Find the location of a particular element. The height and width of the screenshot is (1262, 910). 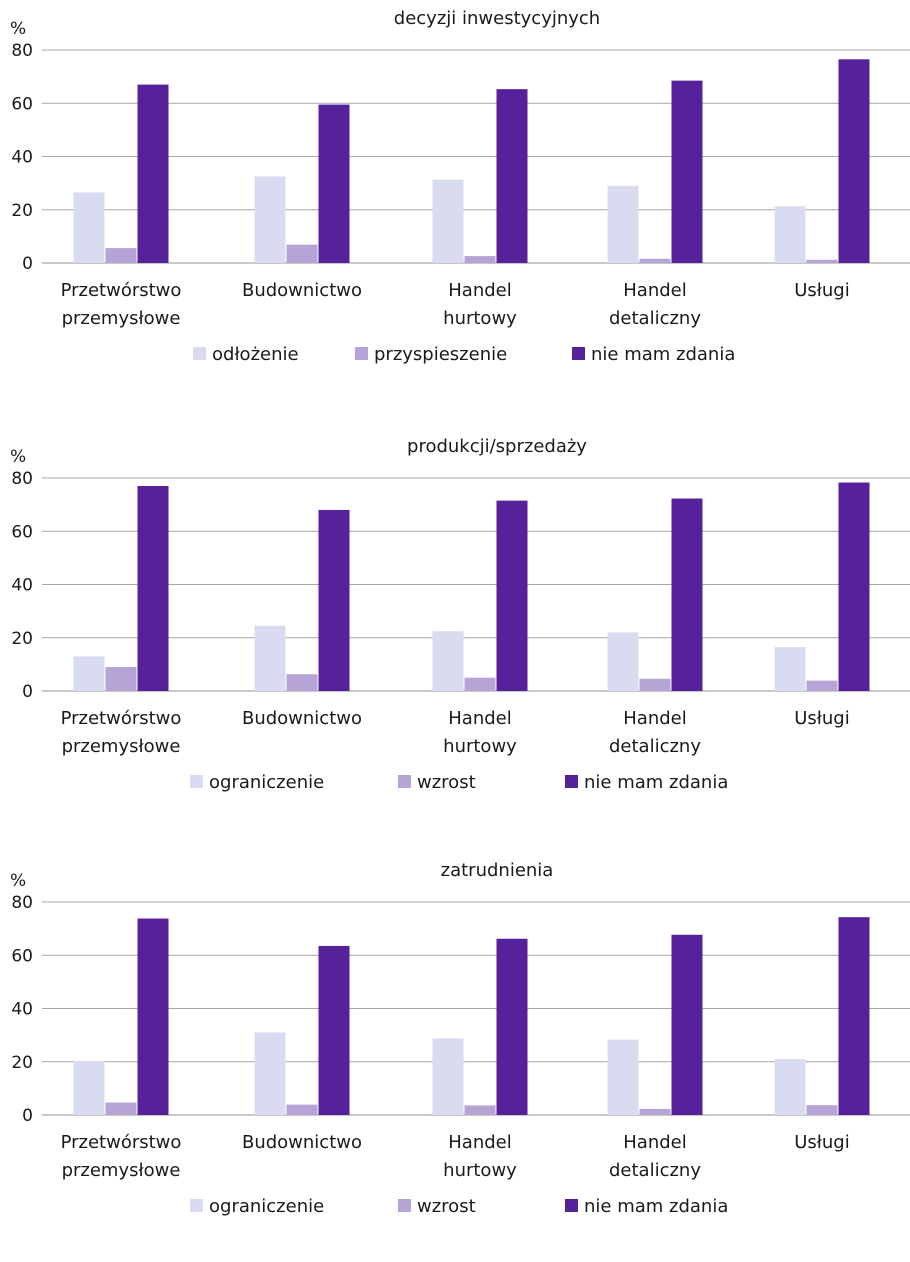

bar-odłożenie-5 is located at coordinates (790, 234).